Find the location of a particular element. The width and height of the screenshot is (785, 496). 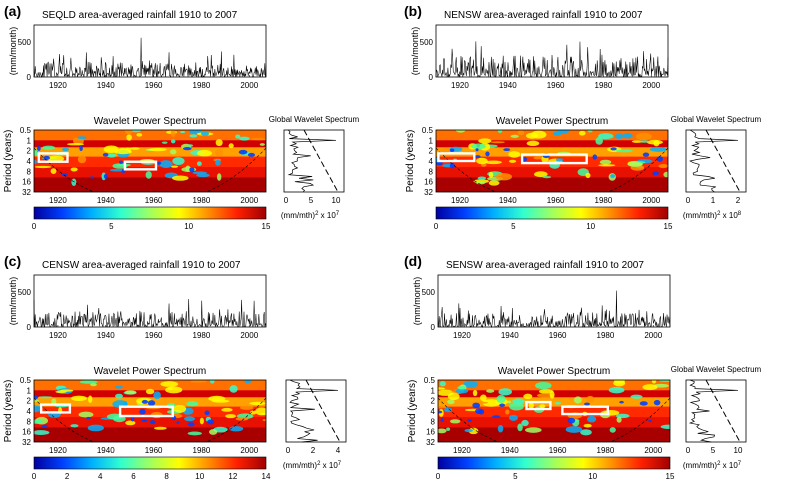

timeseries-axes is located at coordinates (150, 301).